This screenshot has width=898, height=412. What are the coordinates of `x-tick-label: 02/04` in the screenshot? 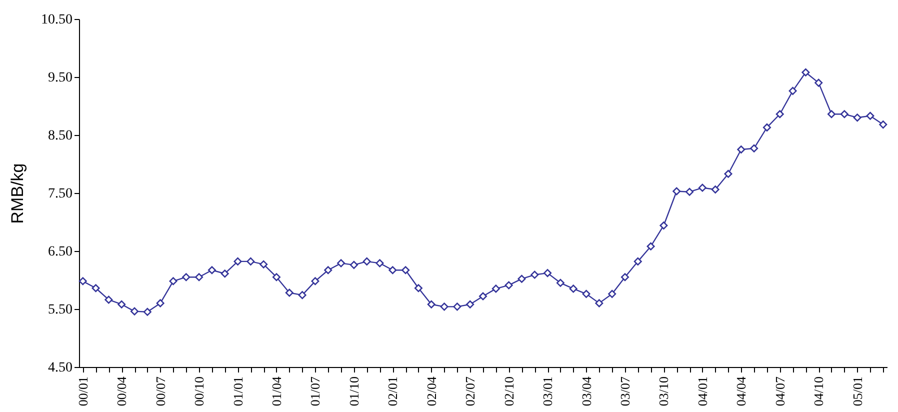 It's located at (431, 391).